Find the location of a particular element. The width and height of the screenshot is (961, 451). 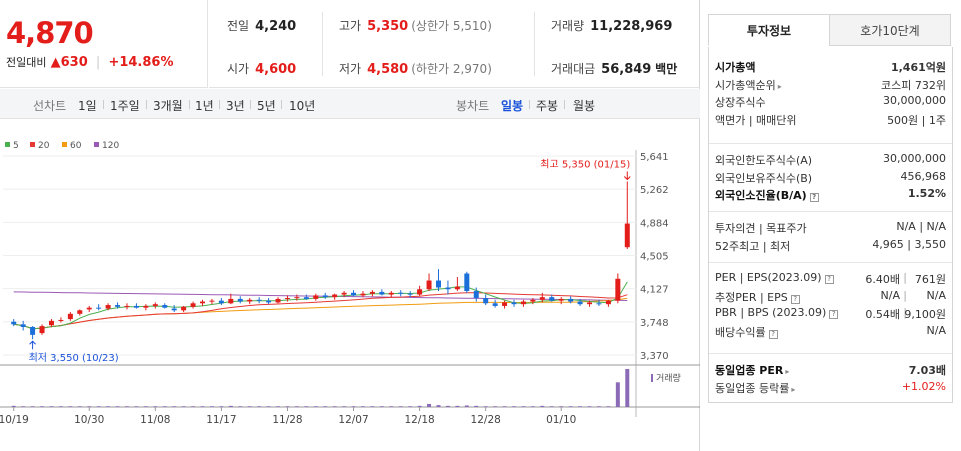

info-row: 동일업종 등락률 ▸ +1.02% is located at coordinates (830, 387).